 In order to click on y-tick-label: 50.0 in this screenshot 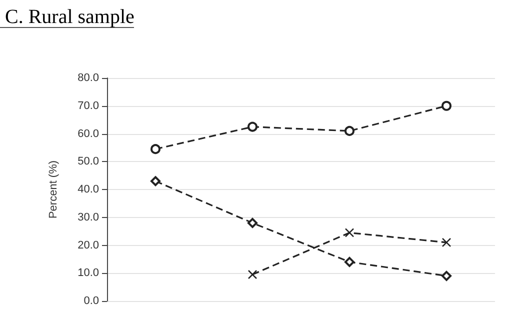, I will do `click(88, 162)`.